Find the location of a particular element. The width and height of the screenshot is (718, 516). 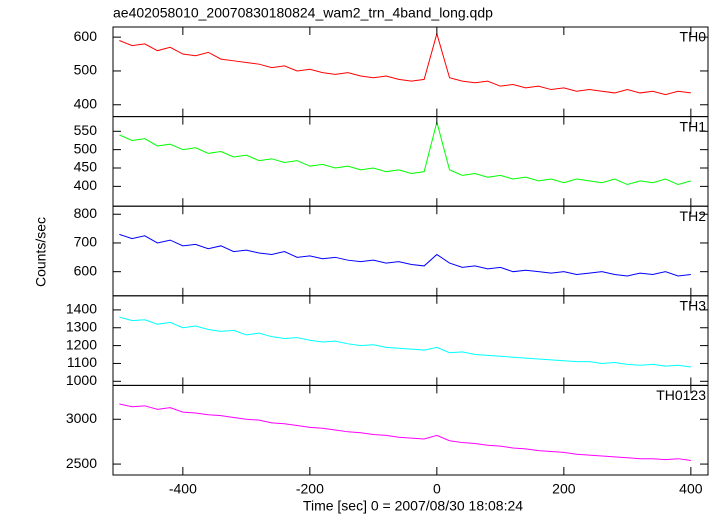

band-label: TH1 is located at coordinates (693, 126).